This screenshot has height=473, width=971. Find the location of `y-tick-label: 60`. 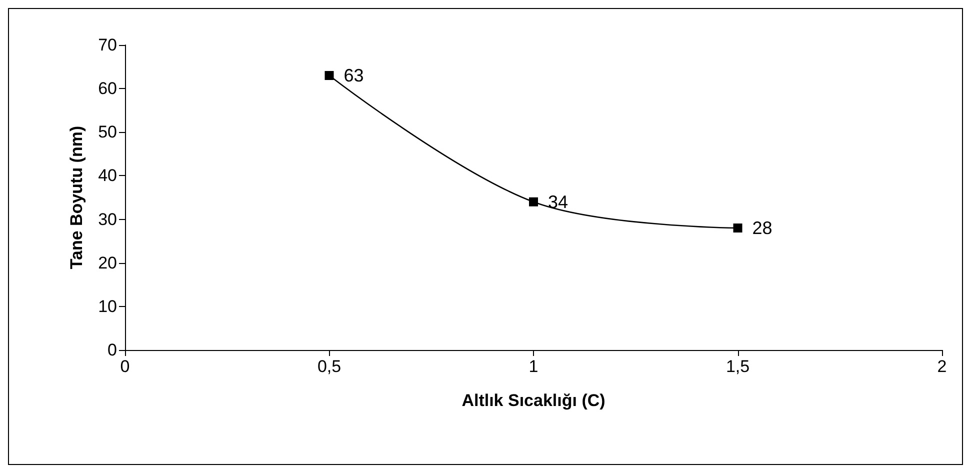

y-tick-label: 60 is located at coordinates (107, 88).